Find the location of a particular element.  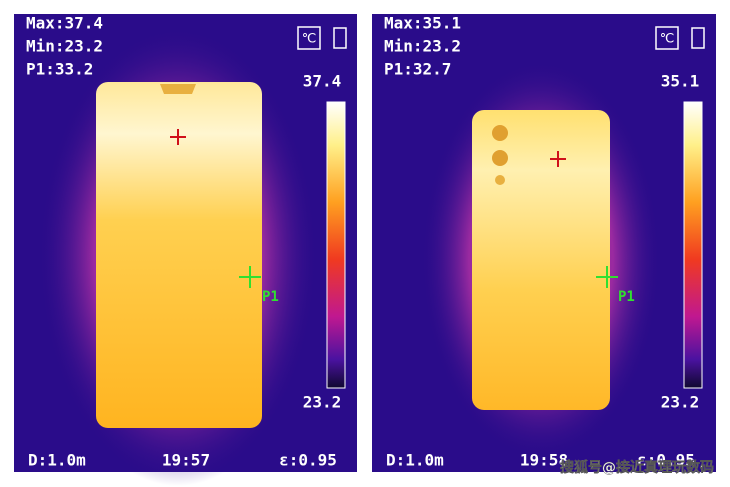

watermark: 搜狐号@接近真理玩数码 is located at coordinates (637, 467).